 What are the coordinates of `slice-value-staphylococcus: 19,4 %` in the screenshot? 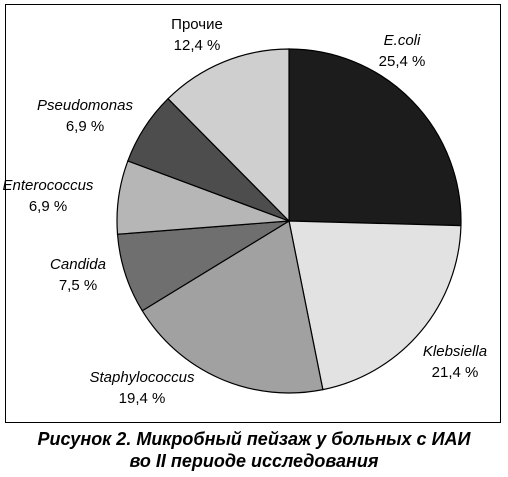 It's located at (142, 398).